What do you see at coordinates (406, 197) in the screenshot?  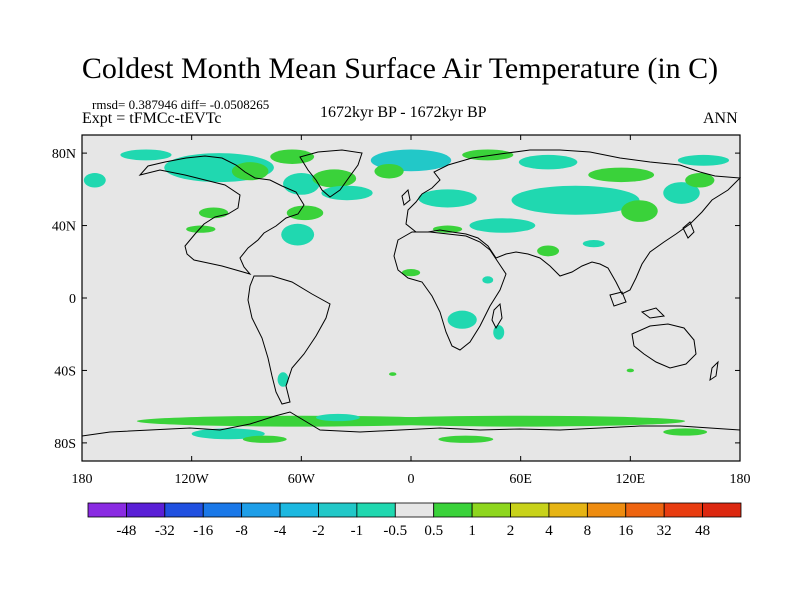 I see `coast-uk` at bounding box center [406, 197].